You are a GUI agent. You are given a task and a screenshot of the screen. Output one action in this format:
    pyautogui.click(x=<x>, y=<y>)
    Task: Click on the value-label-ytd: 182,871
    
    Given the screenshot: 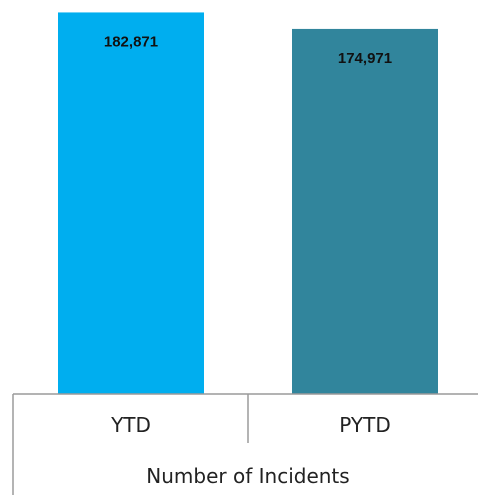 What is the action you would take?
    pyautogui.click(x=131, y=41)
    